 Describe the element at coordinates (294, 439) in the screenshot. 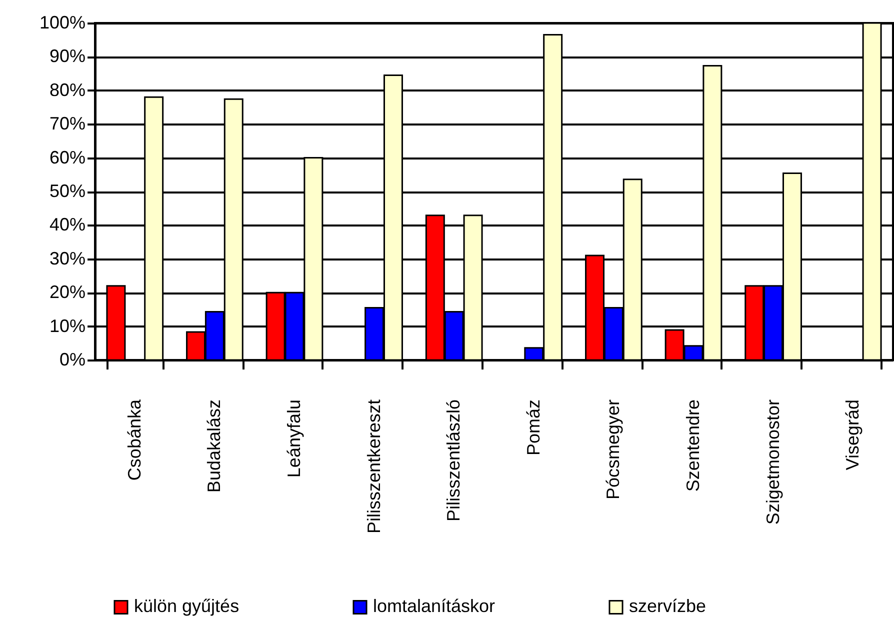

I see `x-tick-label: Leányfalu` at that location.